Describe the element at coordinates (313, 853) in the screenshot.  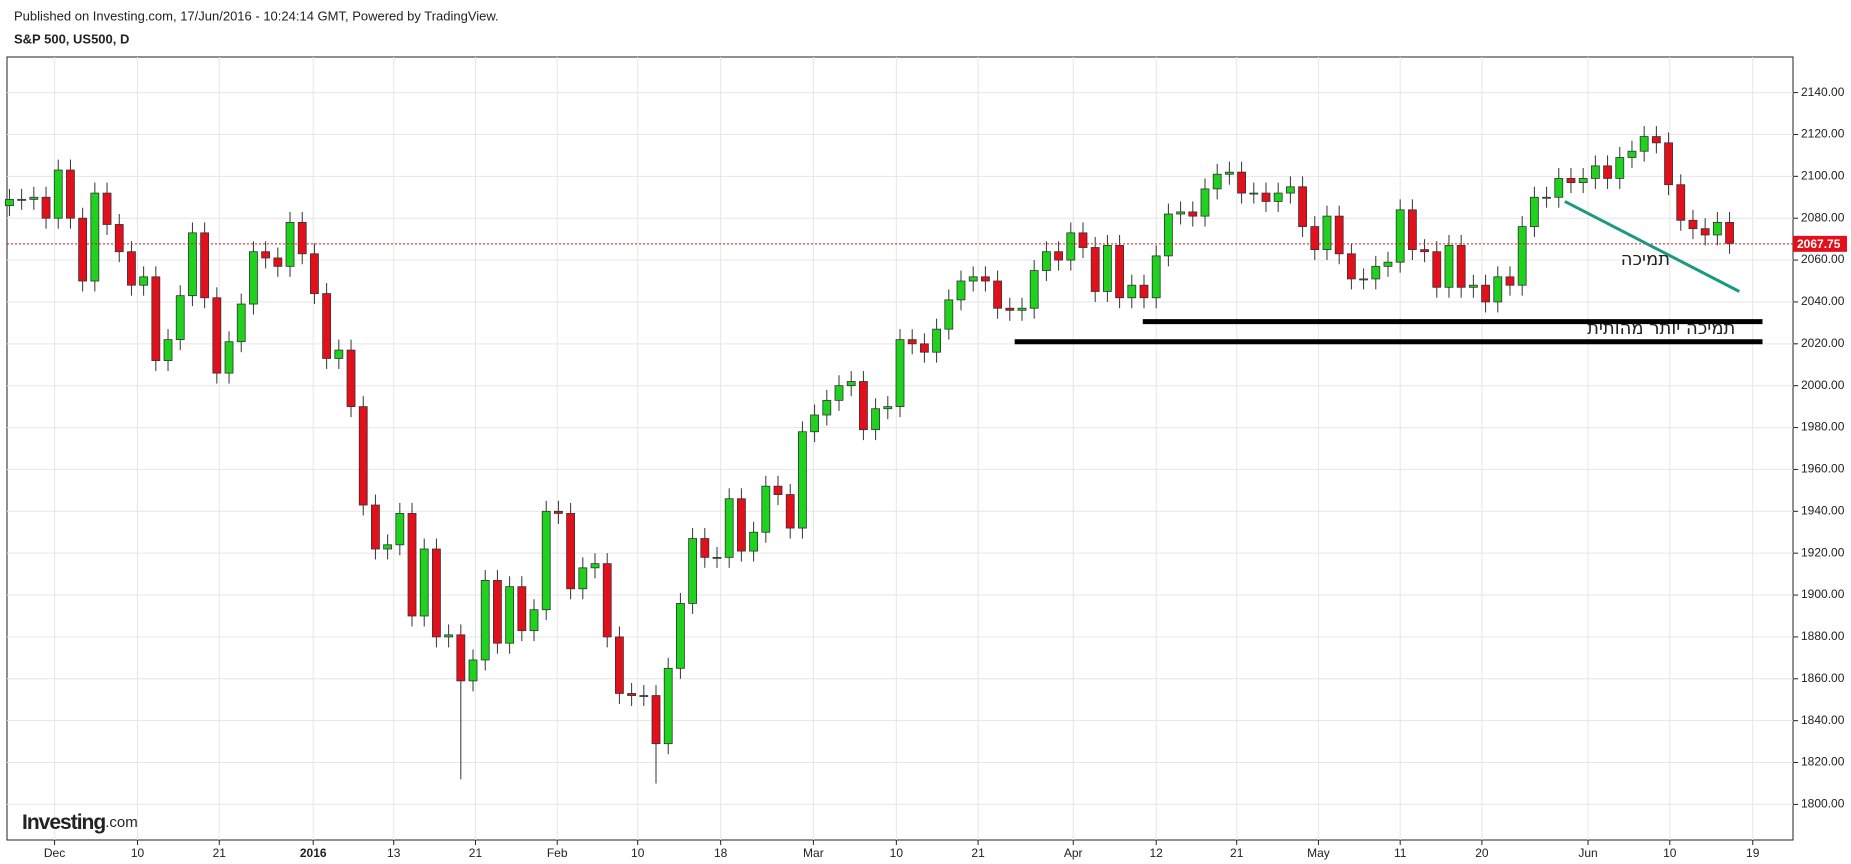
I see `x-tick-label: 2016` at that location.